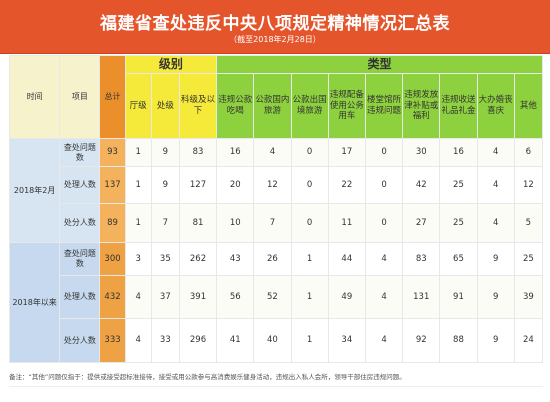 This screenshot has height=402, width=550. Describe the element at coordinates (272, 106) in the screenshot. I see `header-type-2: 公款国内旅游` at that location.